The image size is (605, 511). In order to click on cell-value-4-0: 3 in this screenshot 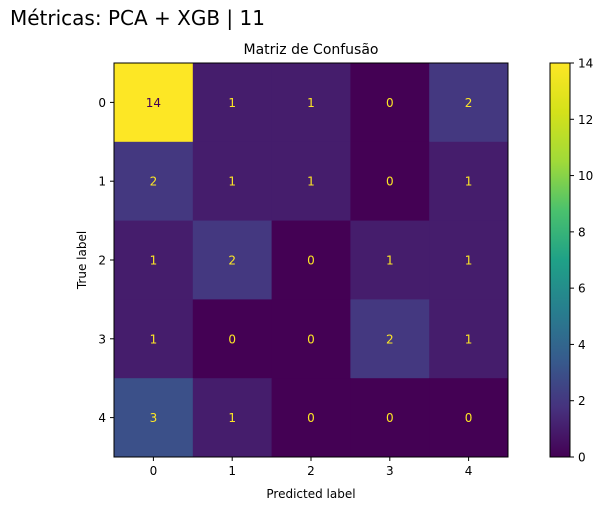, I will do `click(154, 418)`.